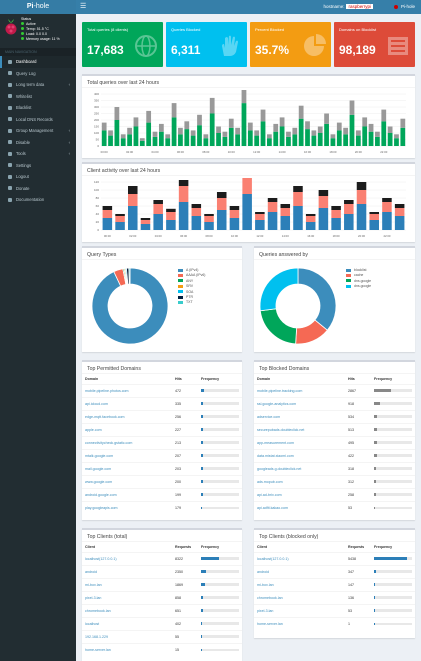 The height and width of the screenshot is (661, 421). What do you see at coordinates (185, 610) in the screenshot?
I see `count-cell: 651` at bounding box center [185, 610].